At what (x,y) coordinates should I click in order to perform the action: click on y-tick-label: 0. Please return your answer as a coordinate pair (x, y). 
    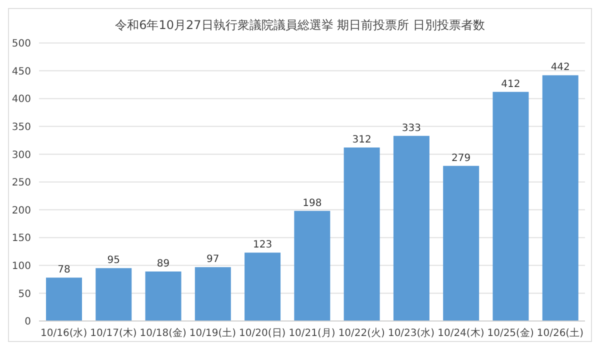
    Looking at the image, I should click on (27, 322).